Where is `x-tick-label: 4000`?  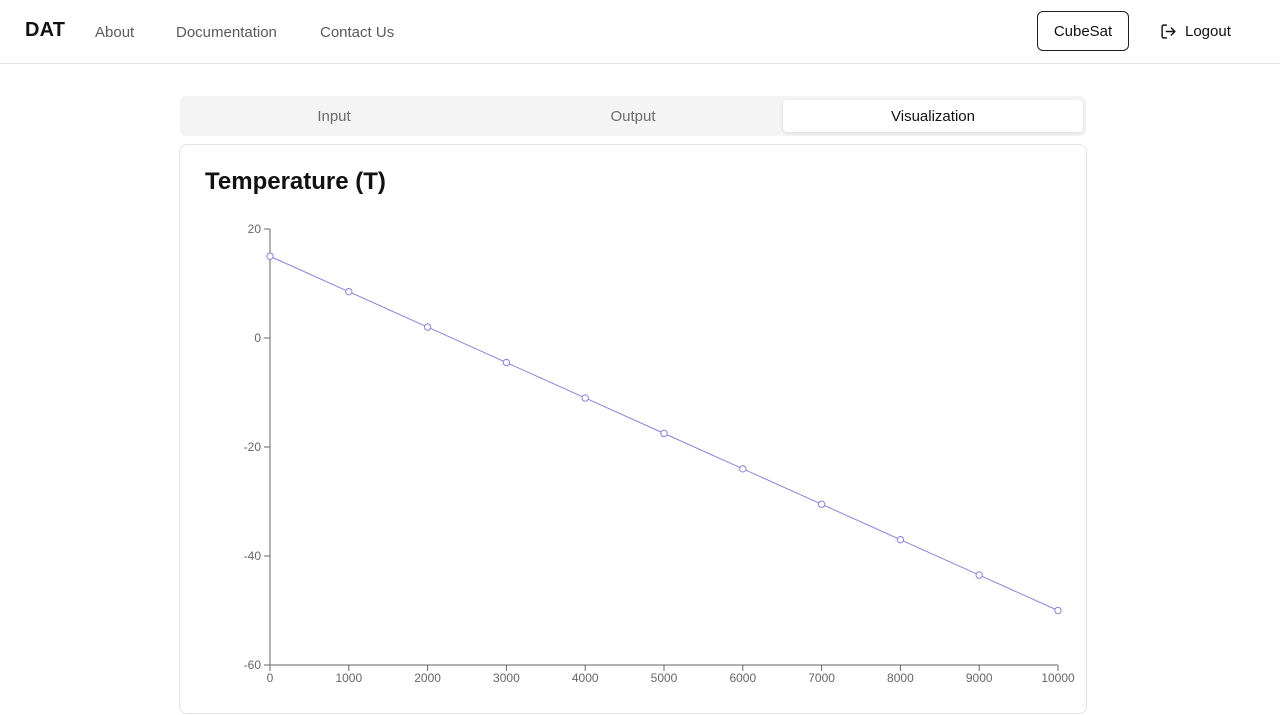 x-tick-label: 4000 is located at coordinates (585, 678).